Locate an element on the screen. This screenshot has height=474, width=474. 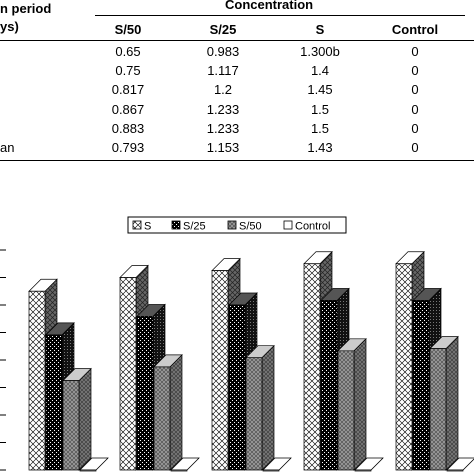
table-cell: 0.75 is located at coordinates (128, 71).